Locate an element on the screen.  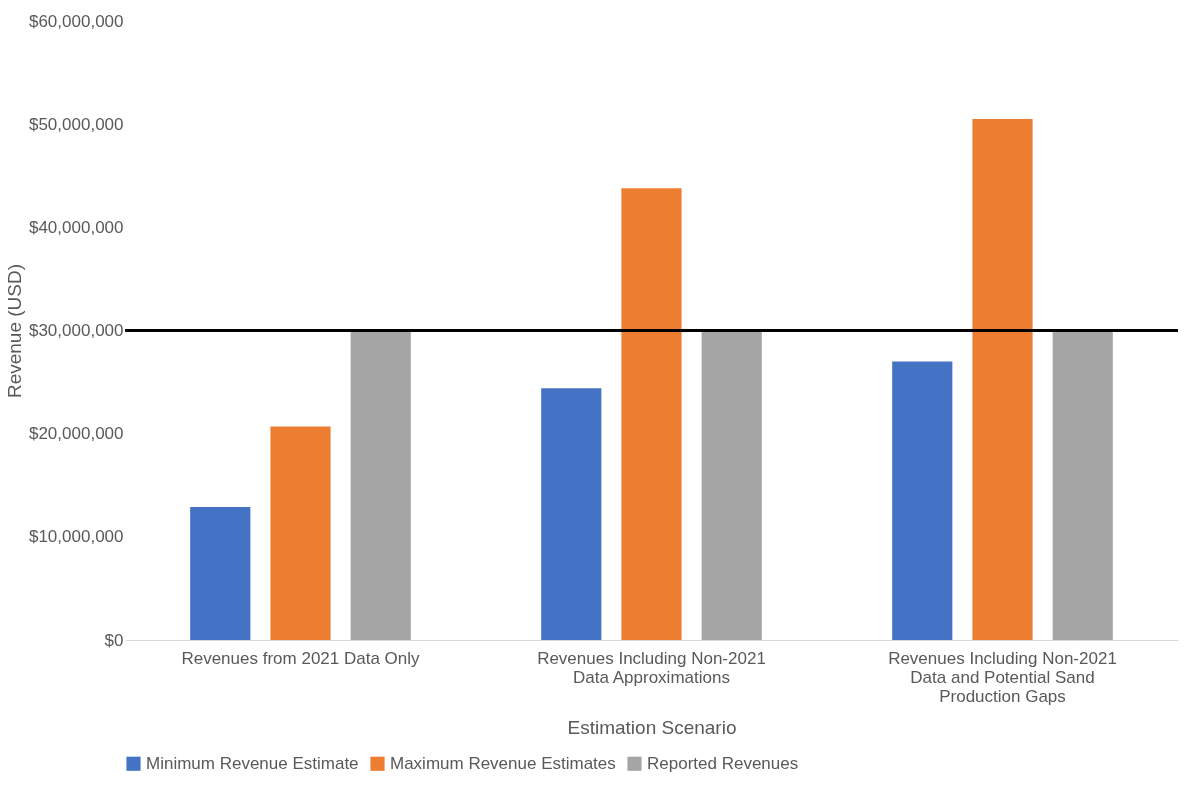
y-tick-label: $40,000,000 is located at coordinates (76, 227).